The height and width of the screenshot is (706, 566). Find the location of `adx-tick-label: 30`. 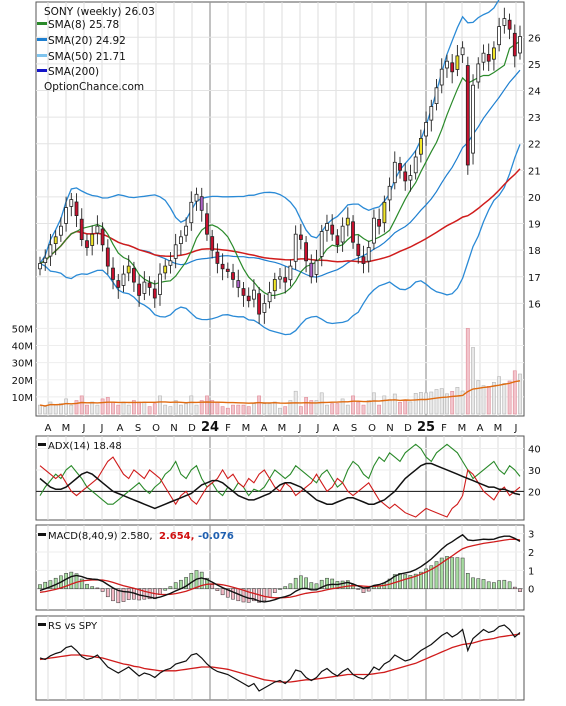

adx-tick-label: 30 is located at coordinates (534, 471).